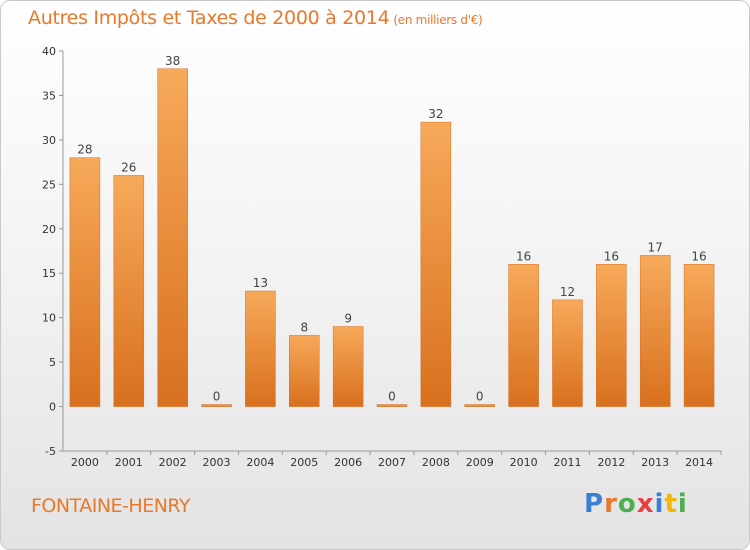  What do you see at coordinates (111, 506) in the screenshot?
I see `commune-name: FONTAINE-HENRY` at bounding box center [111, 506].